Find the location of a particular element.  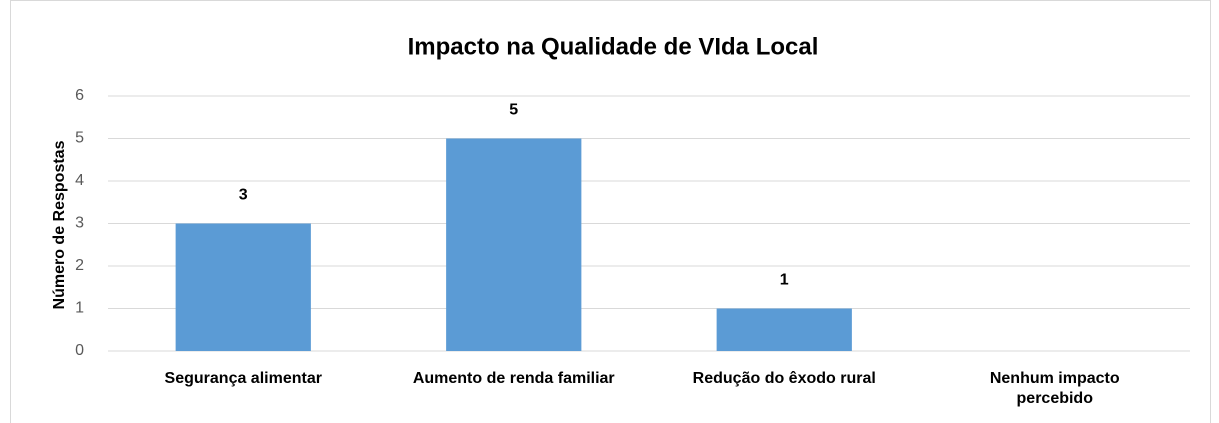

data-label: 3 is located at coordinates (243, 195).